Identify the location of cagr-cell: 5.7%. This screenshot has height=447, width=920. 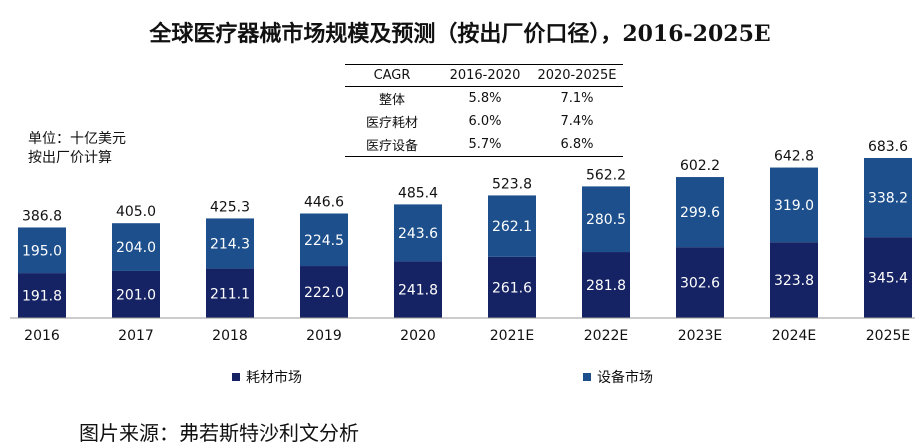
(485, 145).